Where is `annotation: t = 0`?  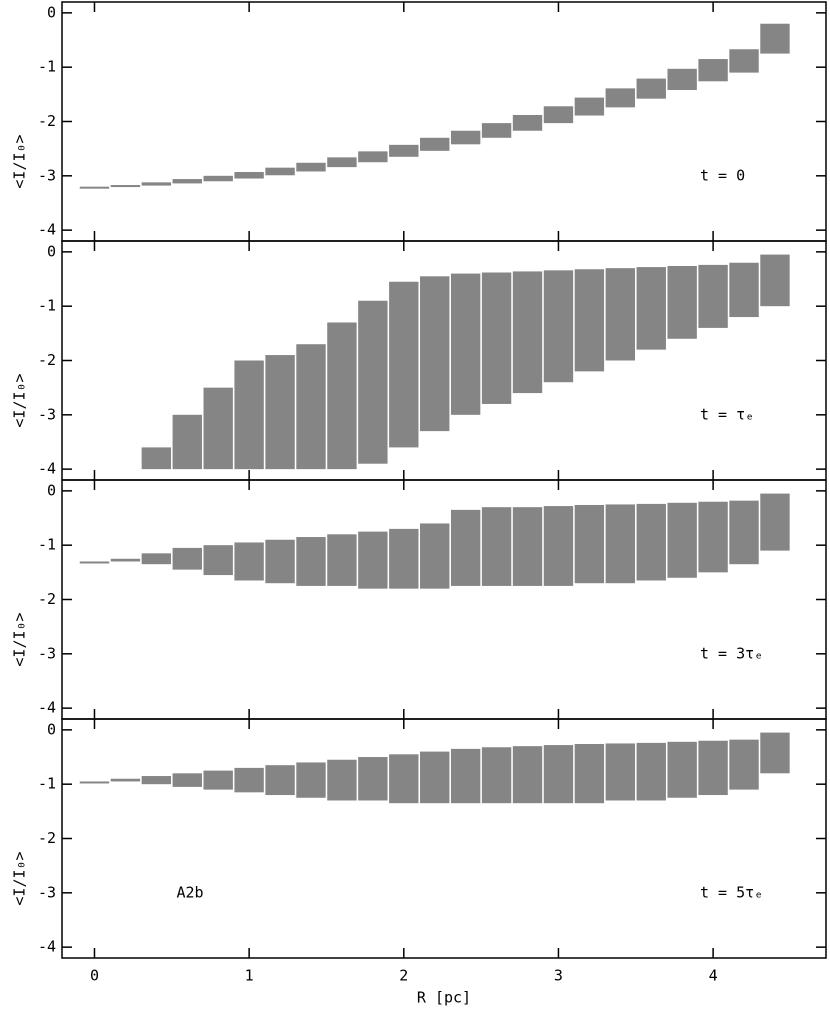
annotation: t = 0 is located at coordinates (722, 175).